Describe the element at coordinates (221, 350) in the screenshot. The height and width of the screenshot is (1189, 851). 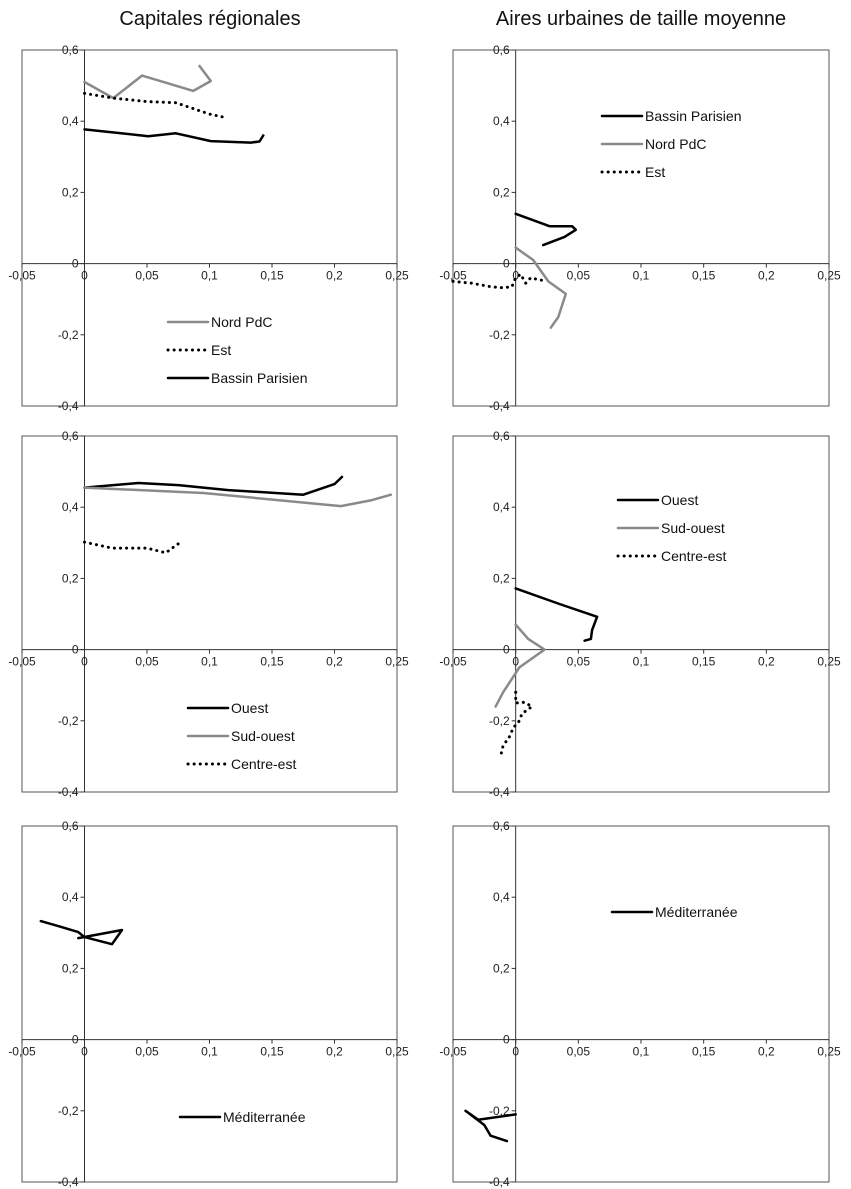
I see `legend-label: Est` at that location.